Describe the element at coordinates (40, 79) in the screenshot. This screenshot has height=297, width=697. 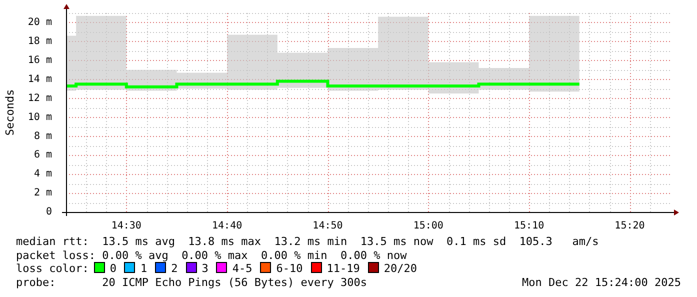
I see `y-tick-label: 14 m` at that location.